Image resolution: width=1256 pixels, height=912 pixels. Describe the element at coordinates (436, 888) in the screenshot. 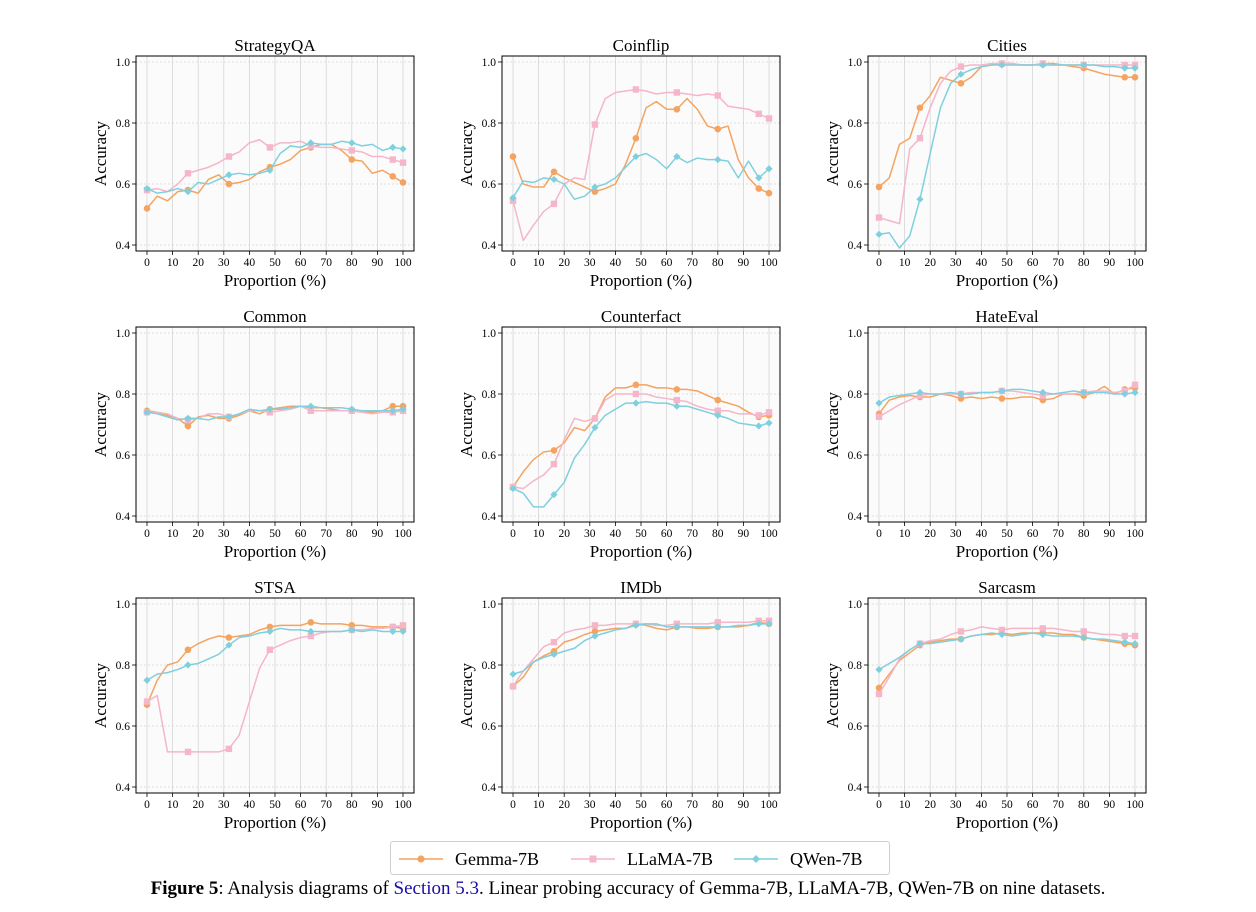

I see `caption-section-link: Section 5.3` at that location.